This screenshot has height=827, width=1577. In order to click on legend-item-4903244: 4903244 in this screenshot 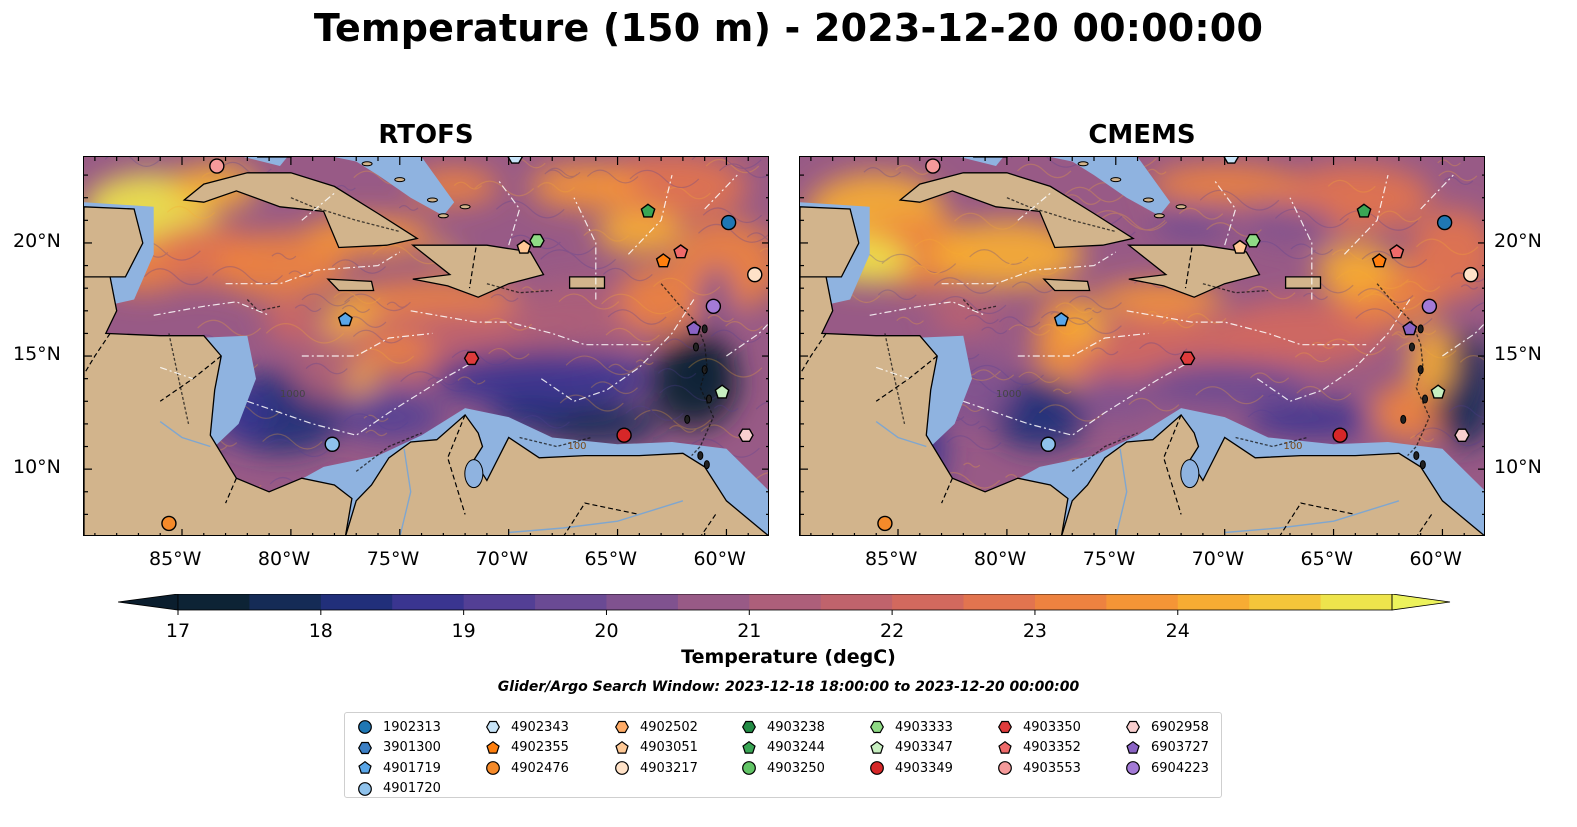, I will do `click(783, 748)`.